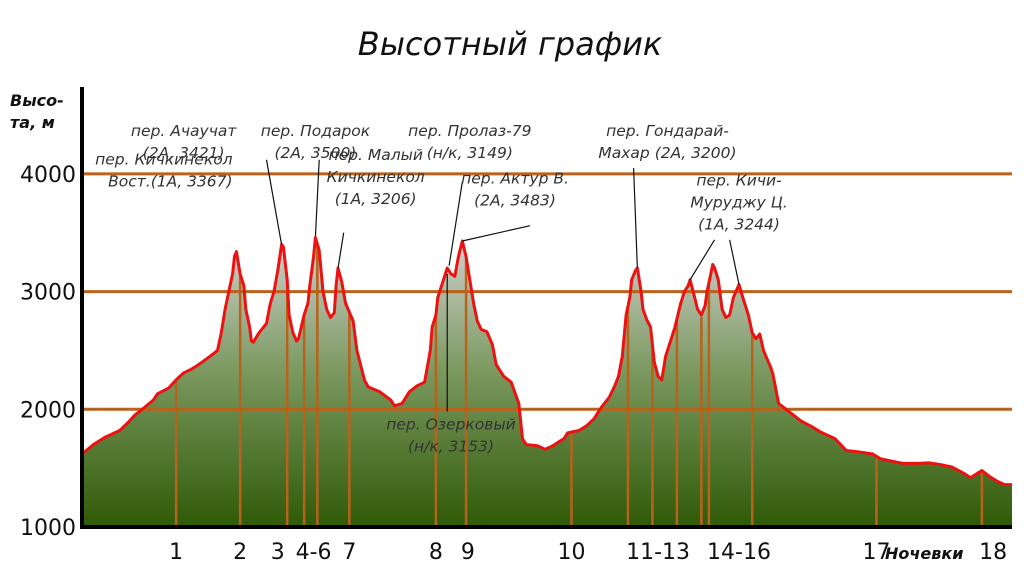 The height and width of the screenshot is (576, 1024). Describe the element at coordinates (468, 552) in the screenshot. I see `x-tick-7: 9` at that location.